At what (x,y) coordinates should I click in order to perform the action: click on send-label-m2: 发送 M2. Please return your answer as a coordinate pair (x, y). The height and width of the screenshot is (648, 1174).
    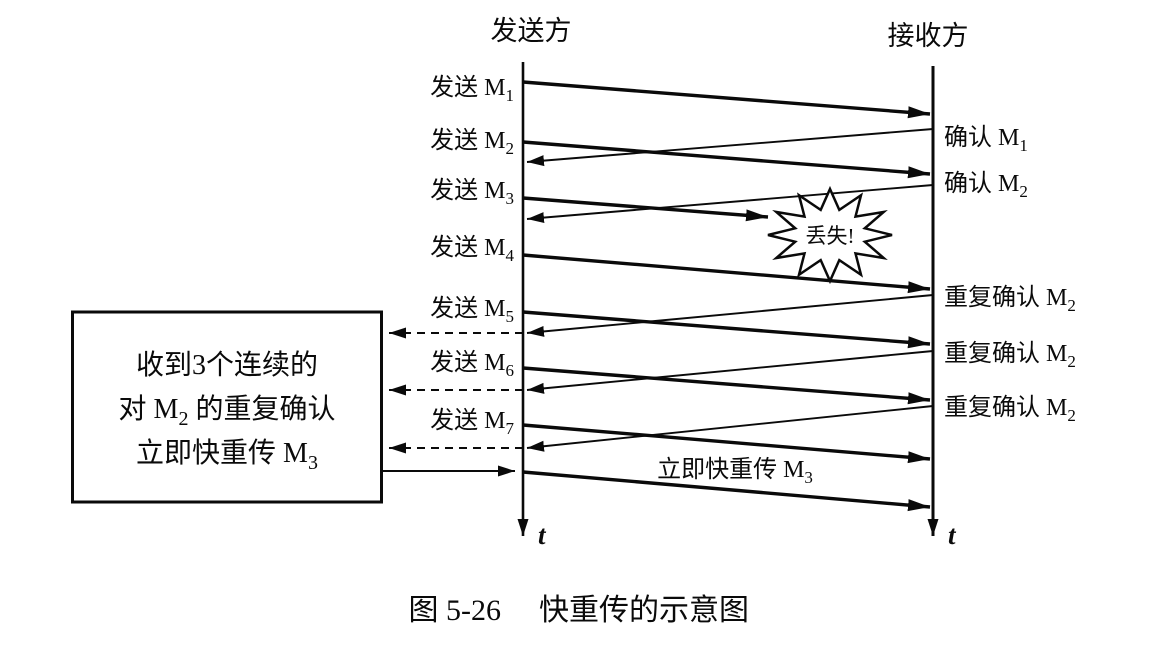
    Looking at the image, I should click on (472, 142).